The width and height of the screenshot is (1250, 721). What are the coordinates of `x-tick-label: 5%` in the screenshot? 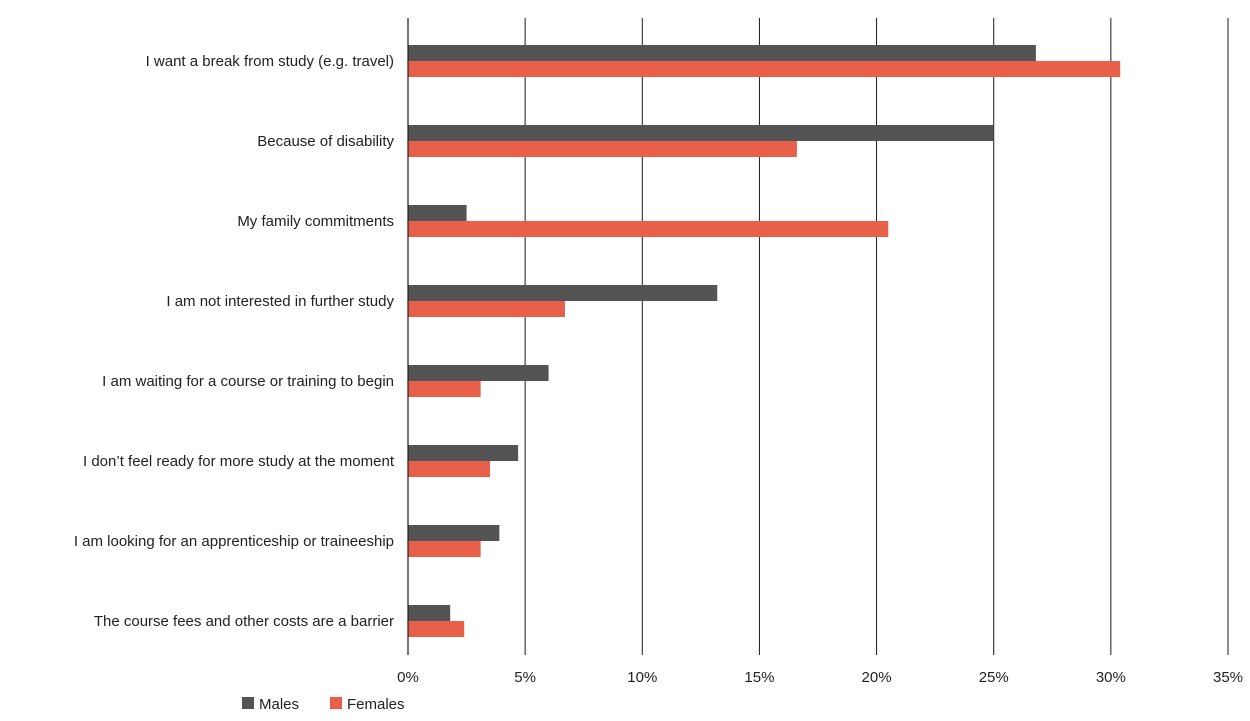 It's located at (525, 677).